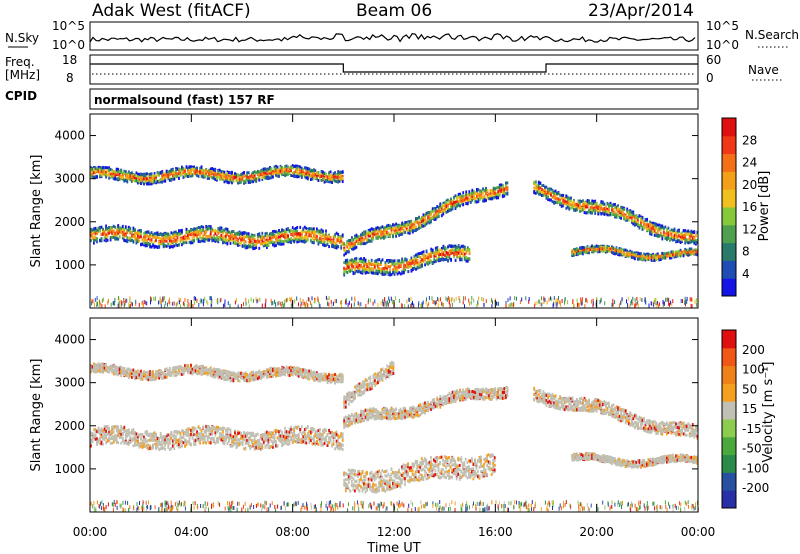  Describe the element at coordinates (68, 26) in the screenshot. I see `nsky-tick-high: 10^5` at that location.